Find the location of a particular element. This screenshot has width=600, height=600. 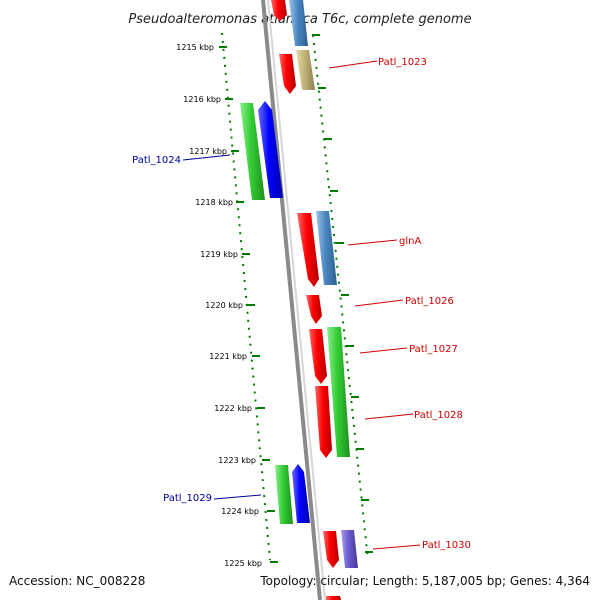

kbp-label: 1223 kbp is located at coordinates (237, 460).